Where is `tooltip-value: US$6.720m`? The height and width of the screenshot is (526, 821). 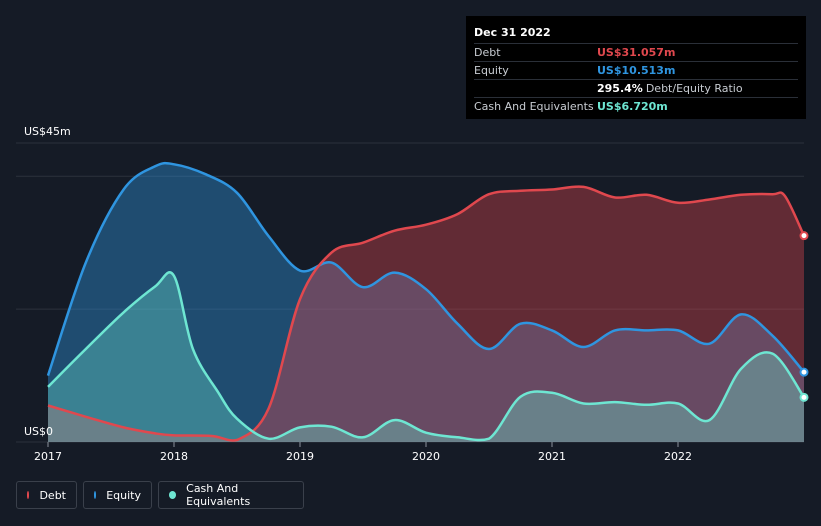 tooltip-value: US$6.720m is located at coordinates (632, 106).